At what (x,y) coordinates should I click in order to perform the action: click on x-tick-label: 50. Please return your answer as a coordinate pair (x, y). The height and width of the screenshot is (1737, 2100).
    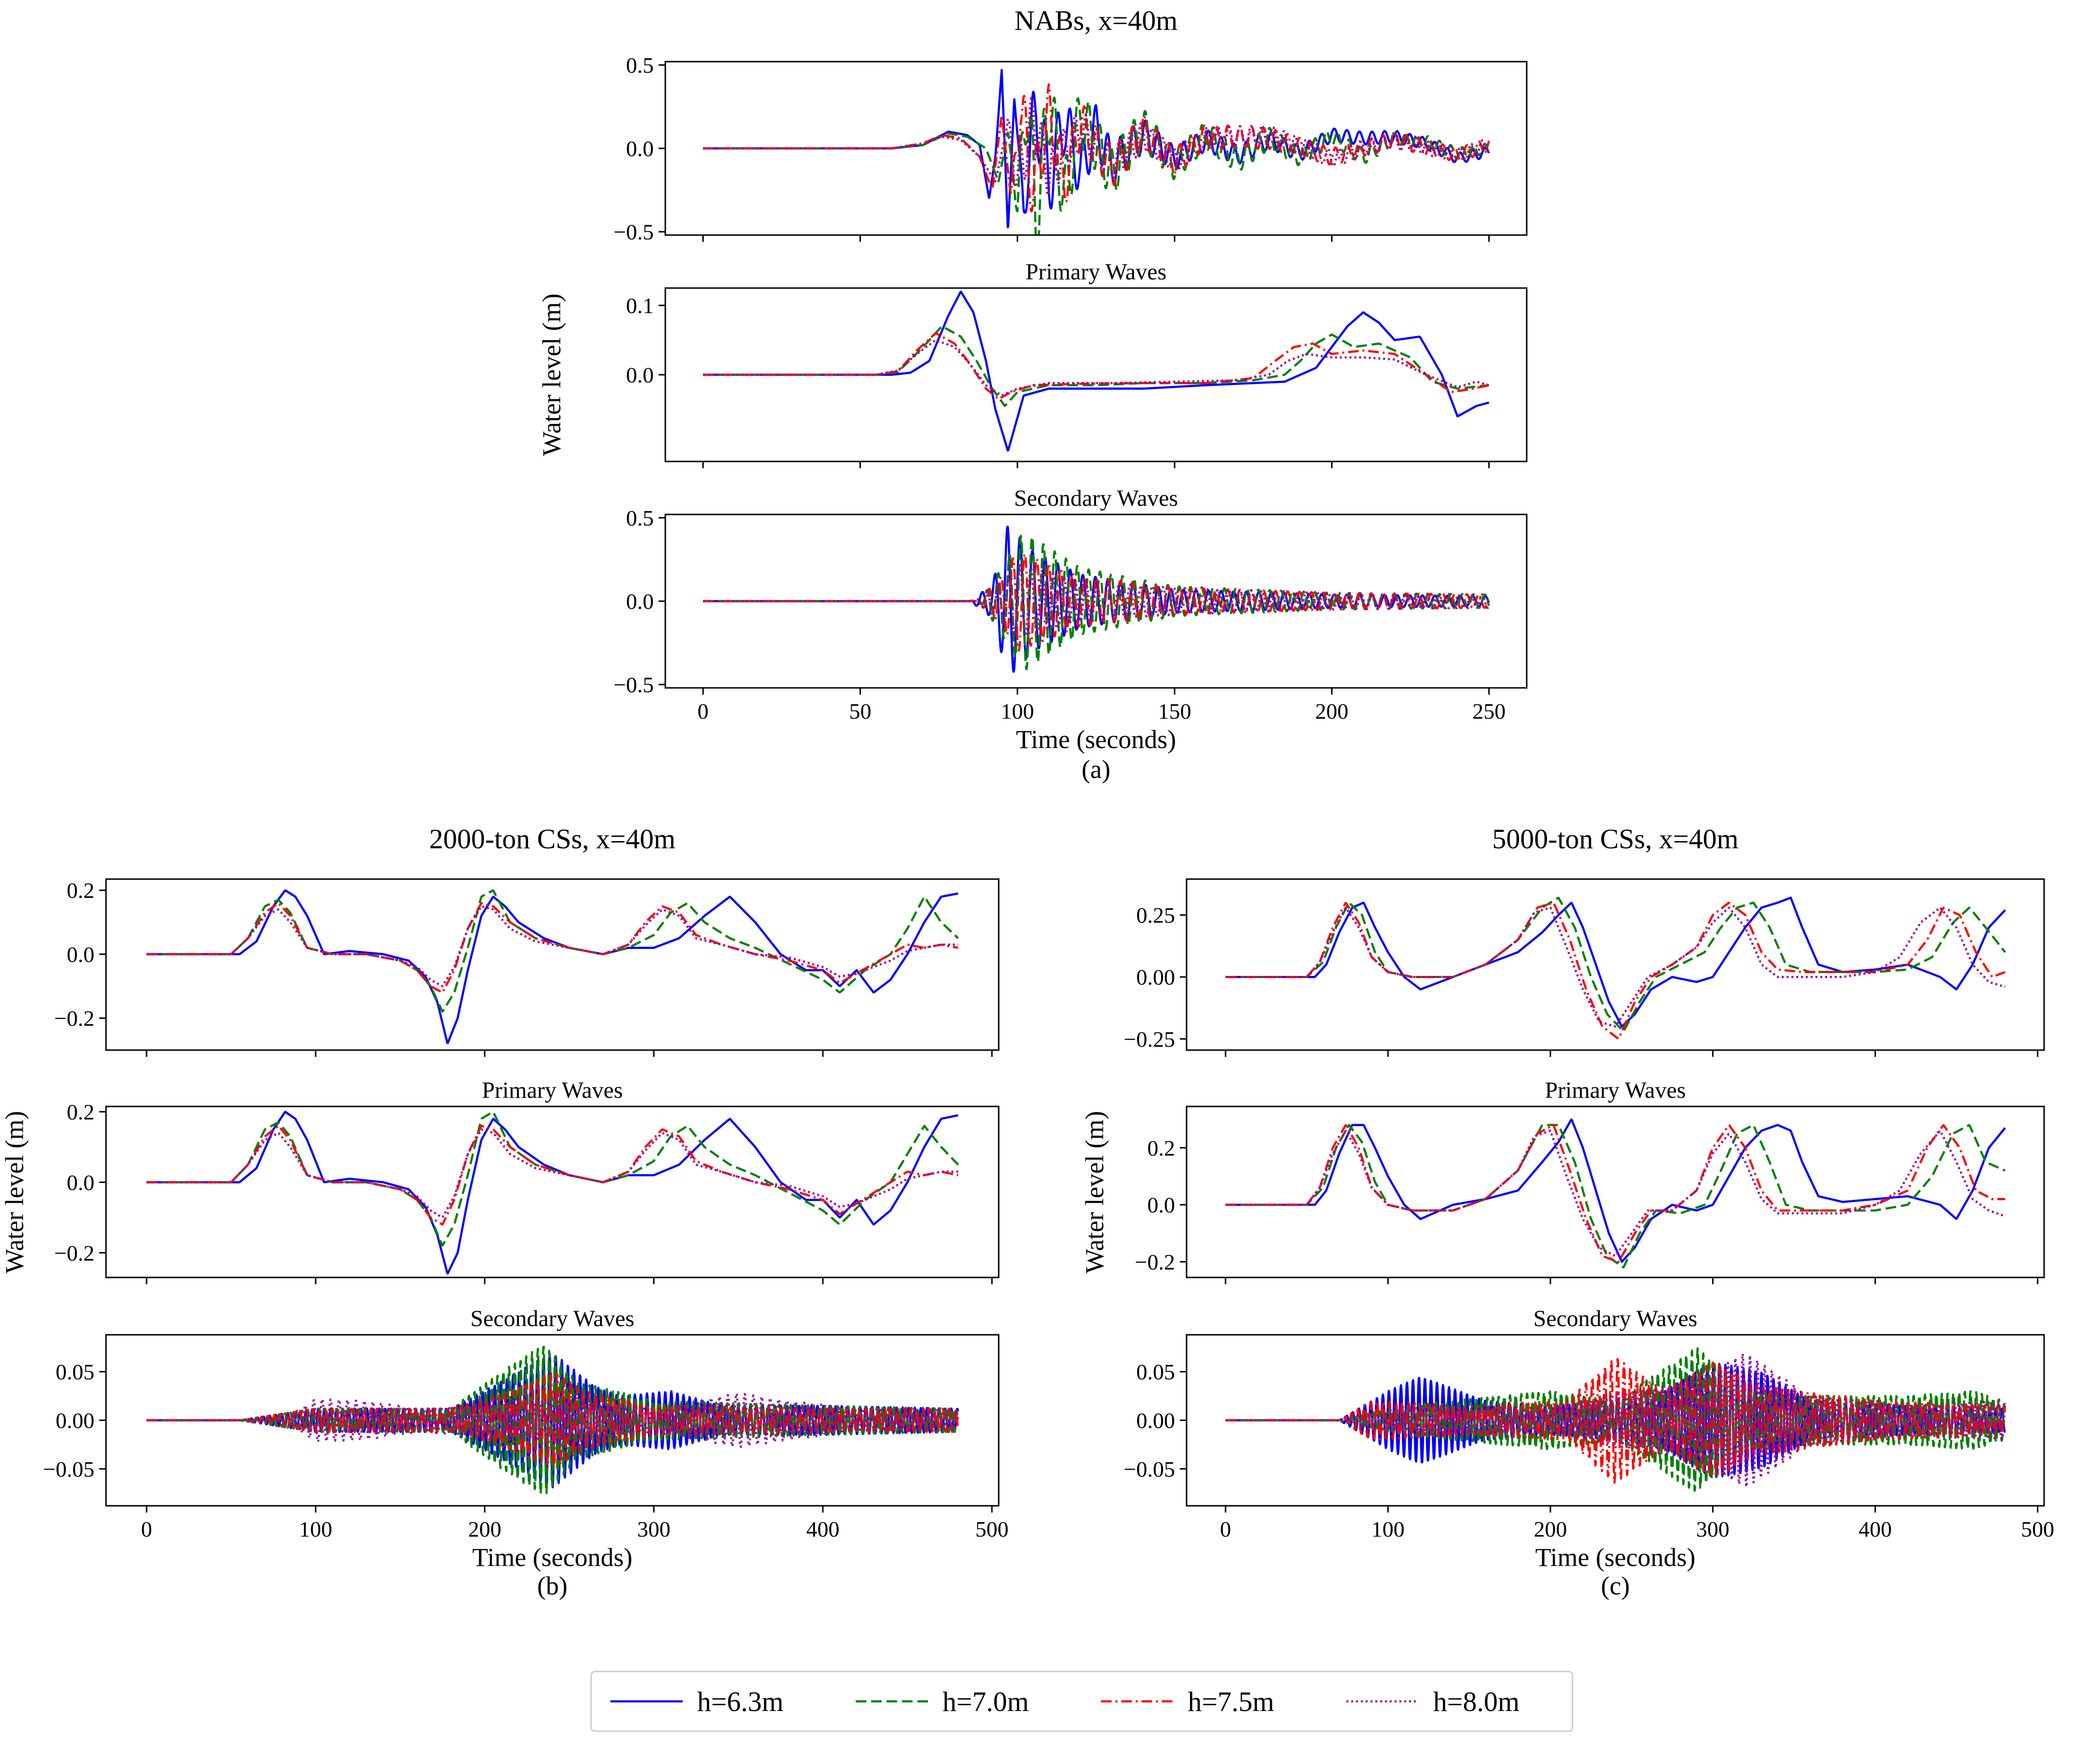
    Looking at the image, I should click on (860, 711).